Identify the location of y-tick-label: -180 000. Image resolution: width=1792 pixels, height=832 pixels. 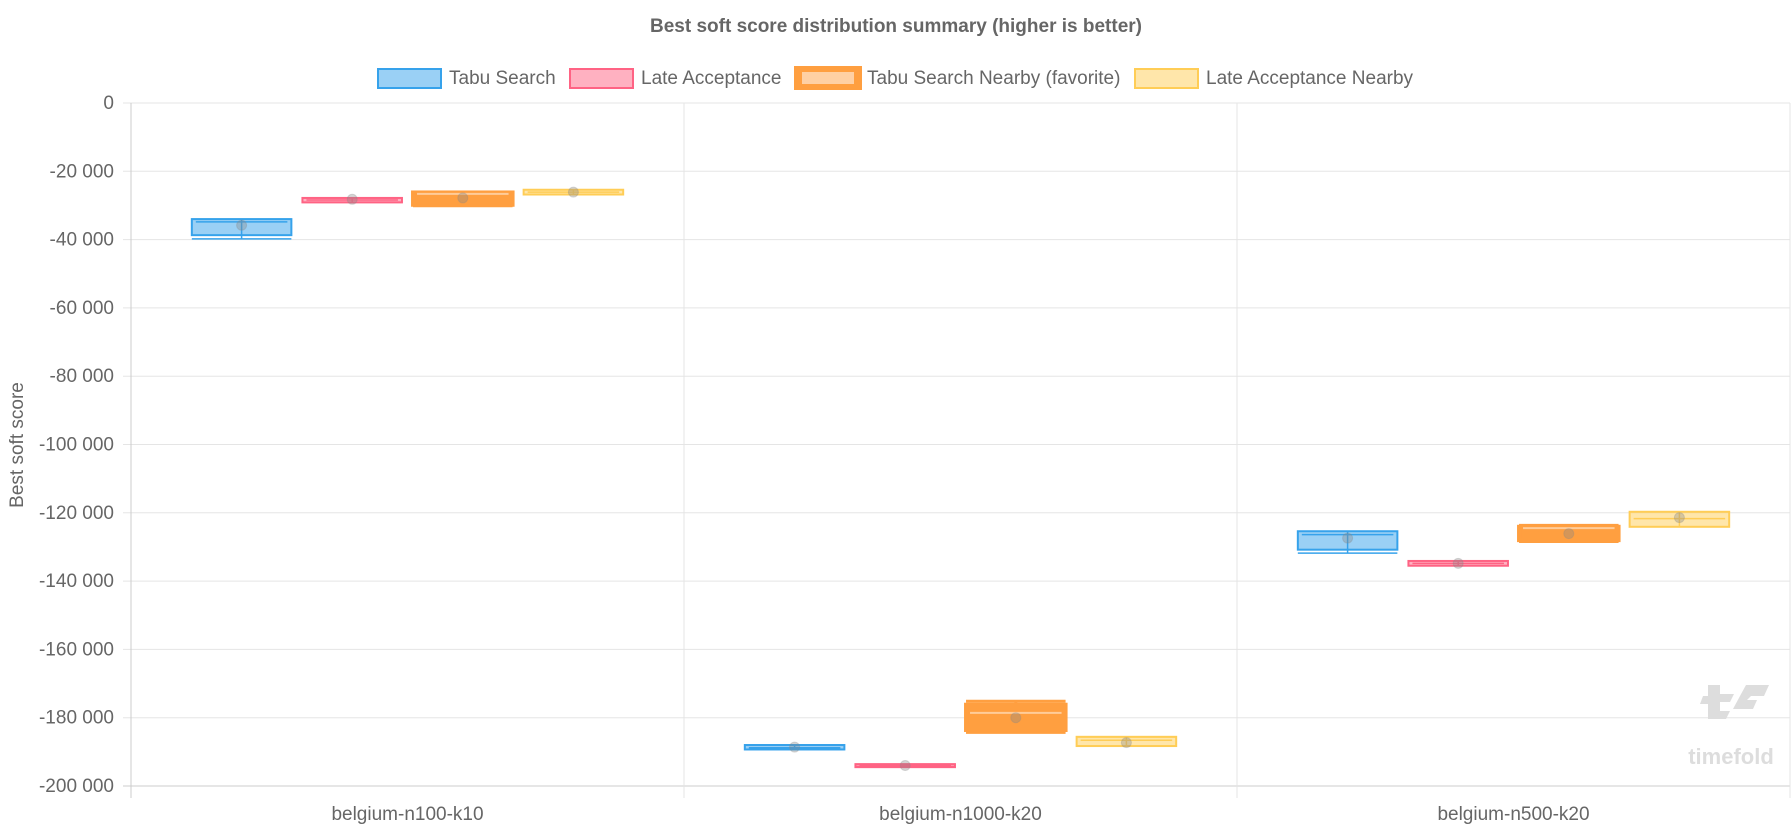
(76, 718).